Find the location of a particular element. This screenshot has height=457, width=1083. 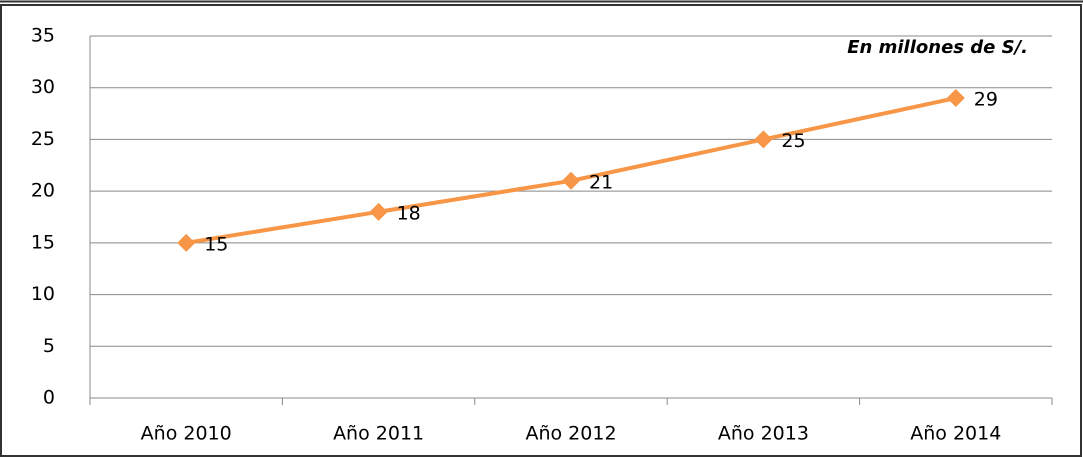

annotation: En millones de S/. is located at coordinates (937, 47).